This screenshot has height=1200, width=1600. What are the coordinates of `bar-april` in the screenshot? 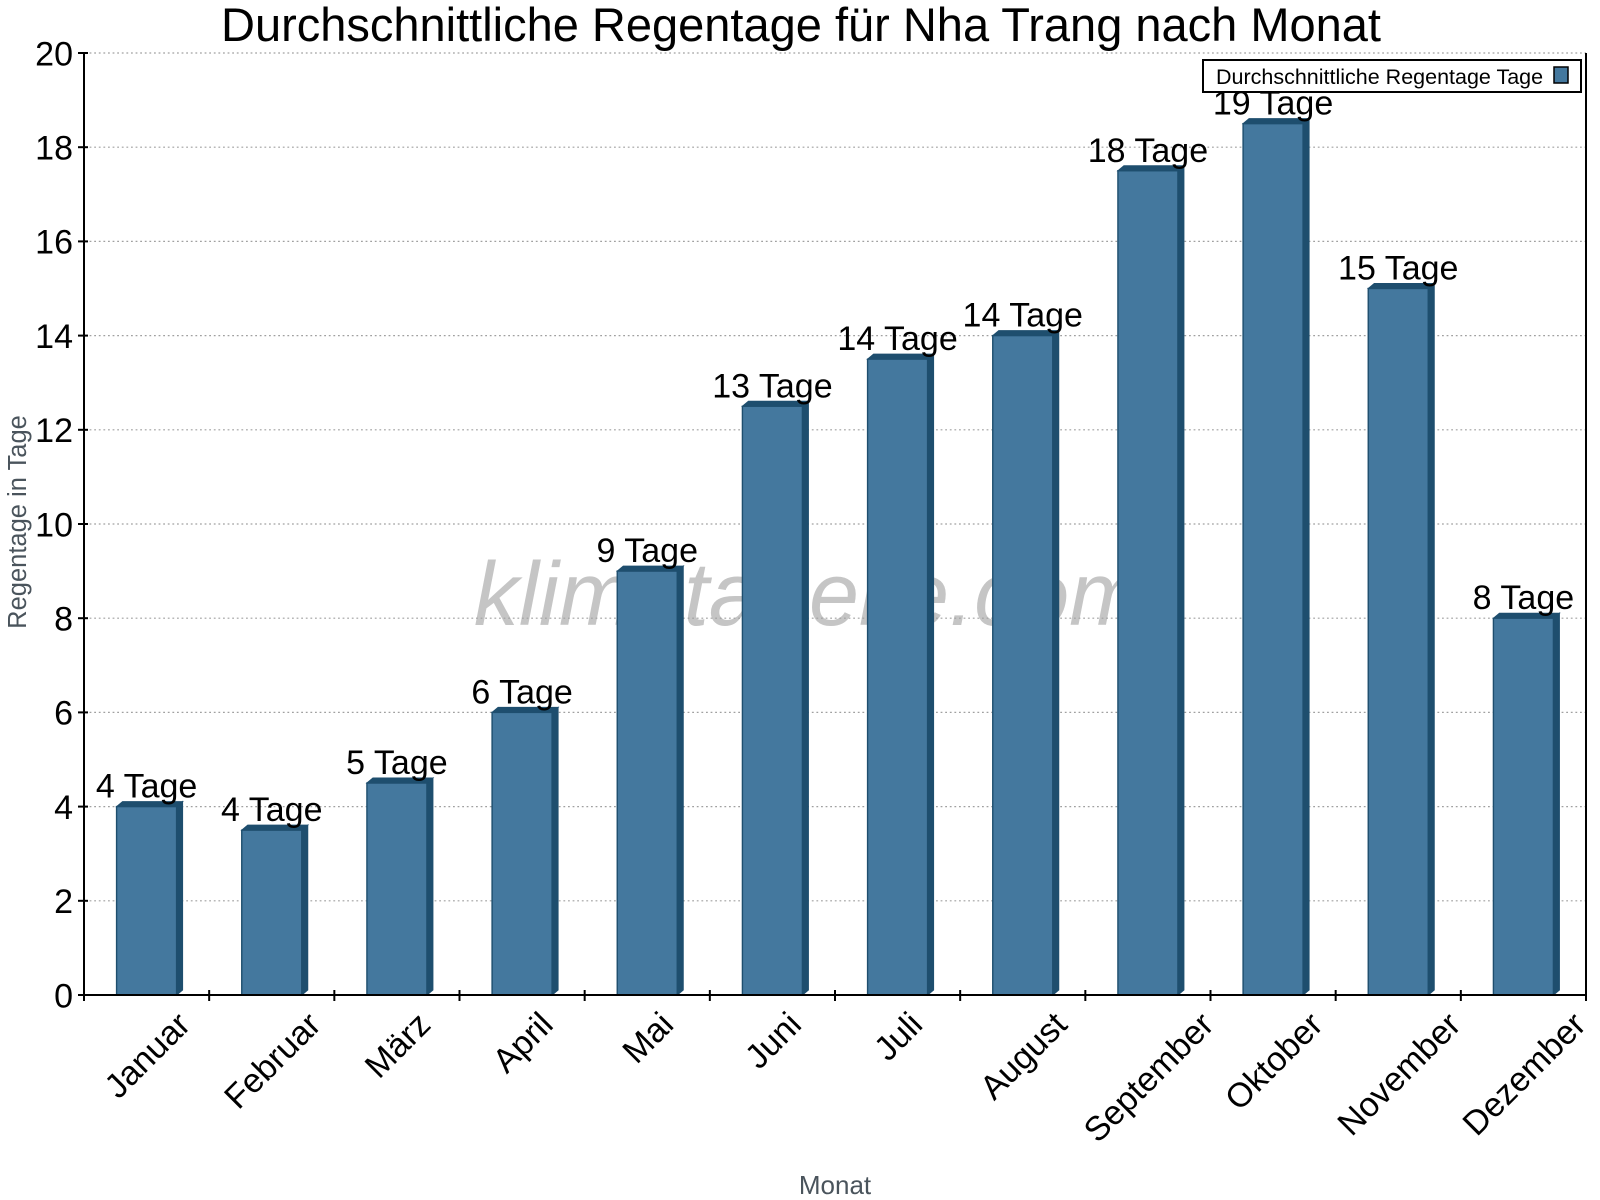 It's located at (525, 851).